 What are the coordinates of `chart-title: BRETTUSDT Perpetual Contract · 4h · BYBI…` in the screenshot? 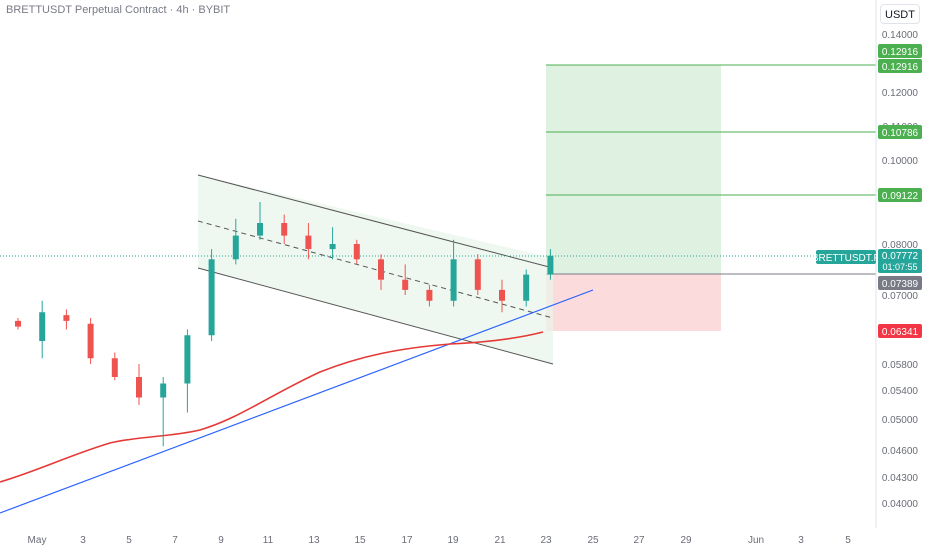 It's located at (118, 10).